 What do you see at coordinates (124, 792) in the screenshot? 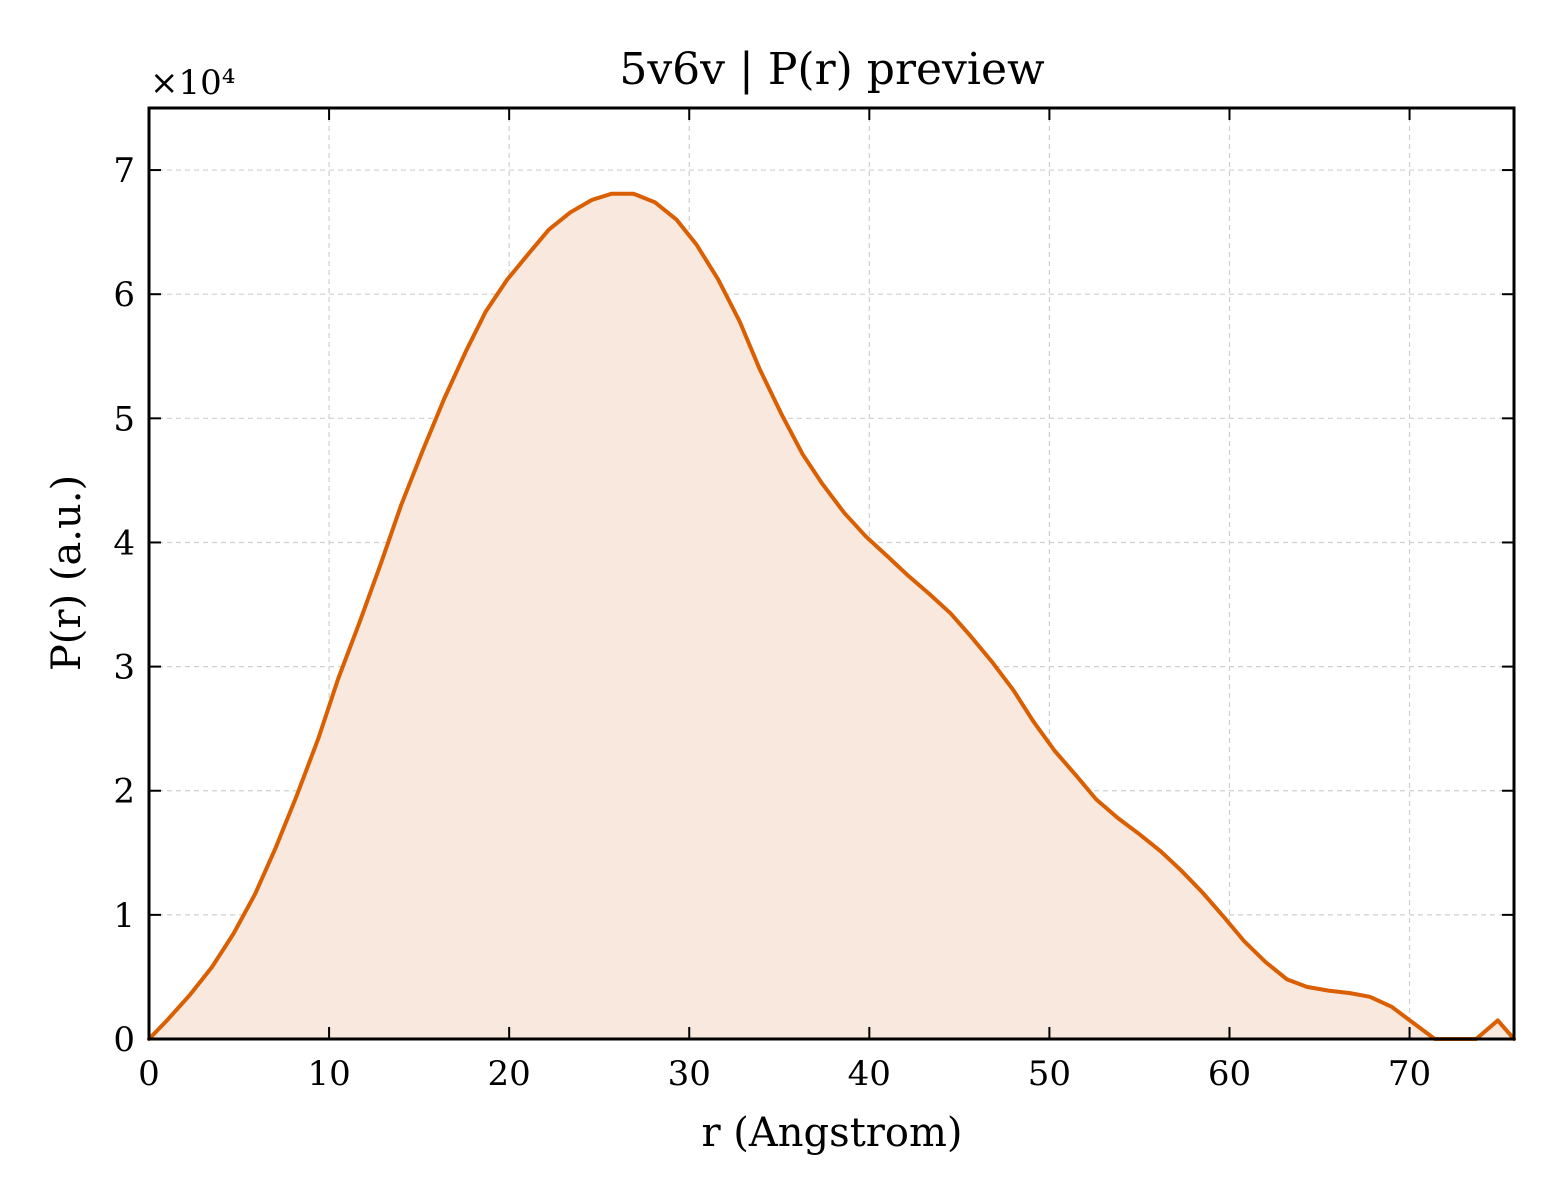
I see `y-tick-label: 2` at bounding box center [124, 792].